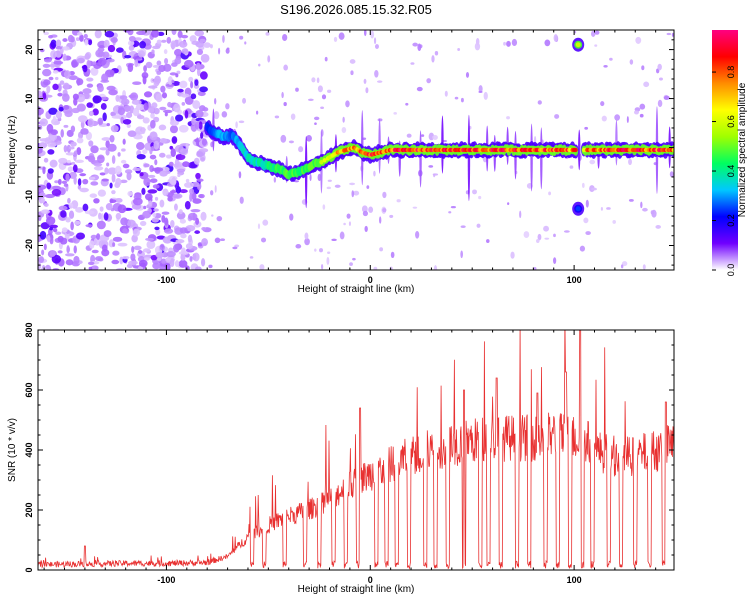 This screenshot has width=750, height=605. Describe the element at coordinates (29, 509) in the screenshot. I see `y-tick-label: 200` at that location.